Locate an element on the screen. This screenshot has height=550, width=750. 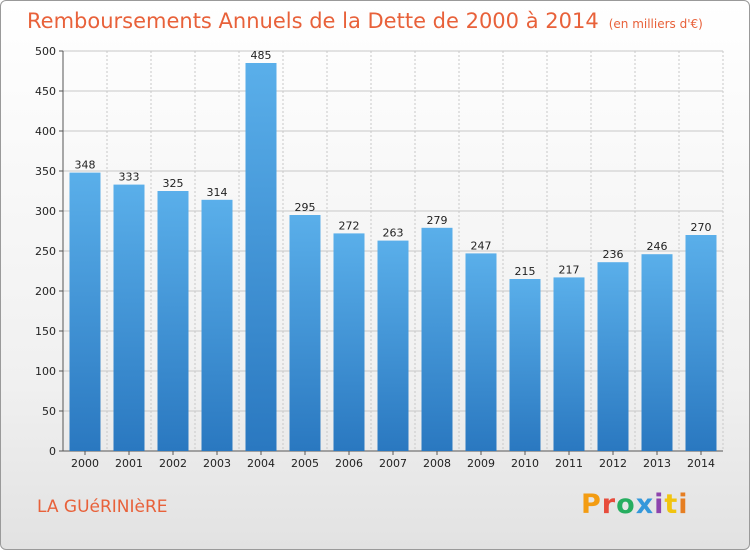
x-tick-label: 2003 is located at coordinates (217, 463).